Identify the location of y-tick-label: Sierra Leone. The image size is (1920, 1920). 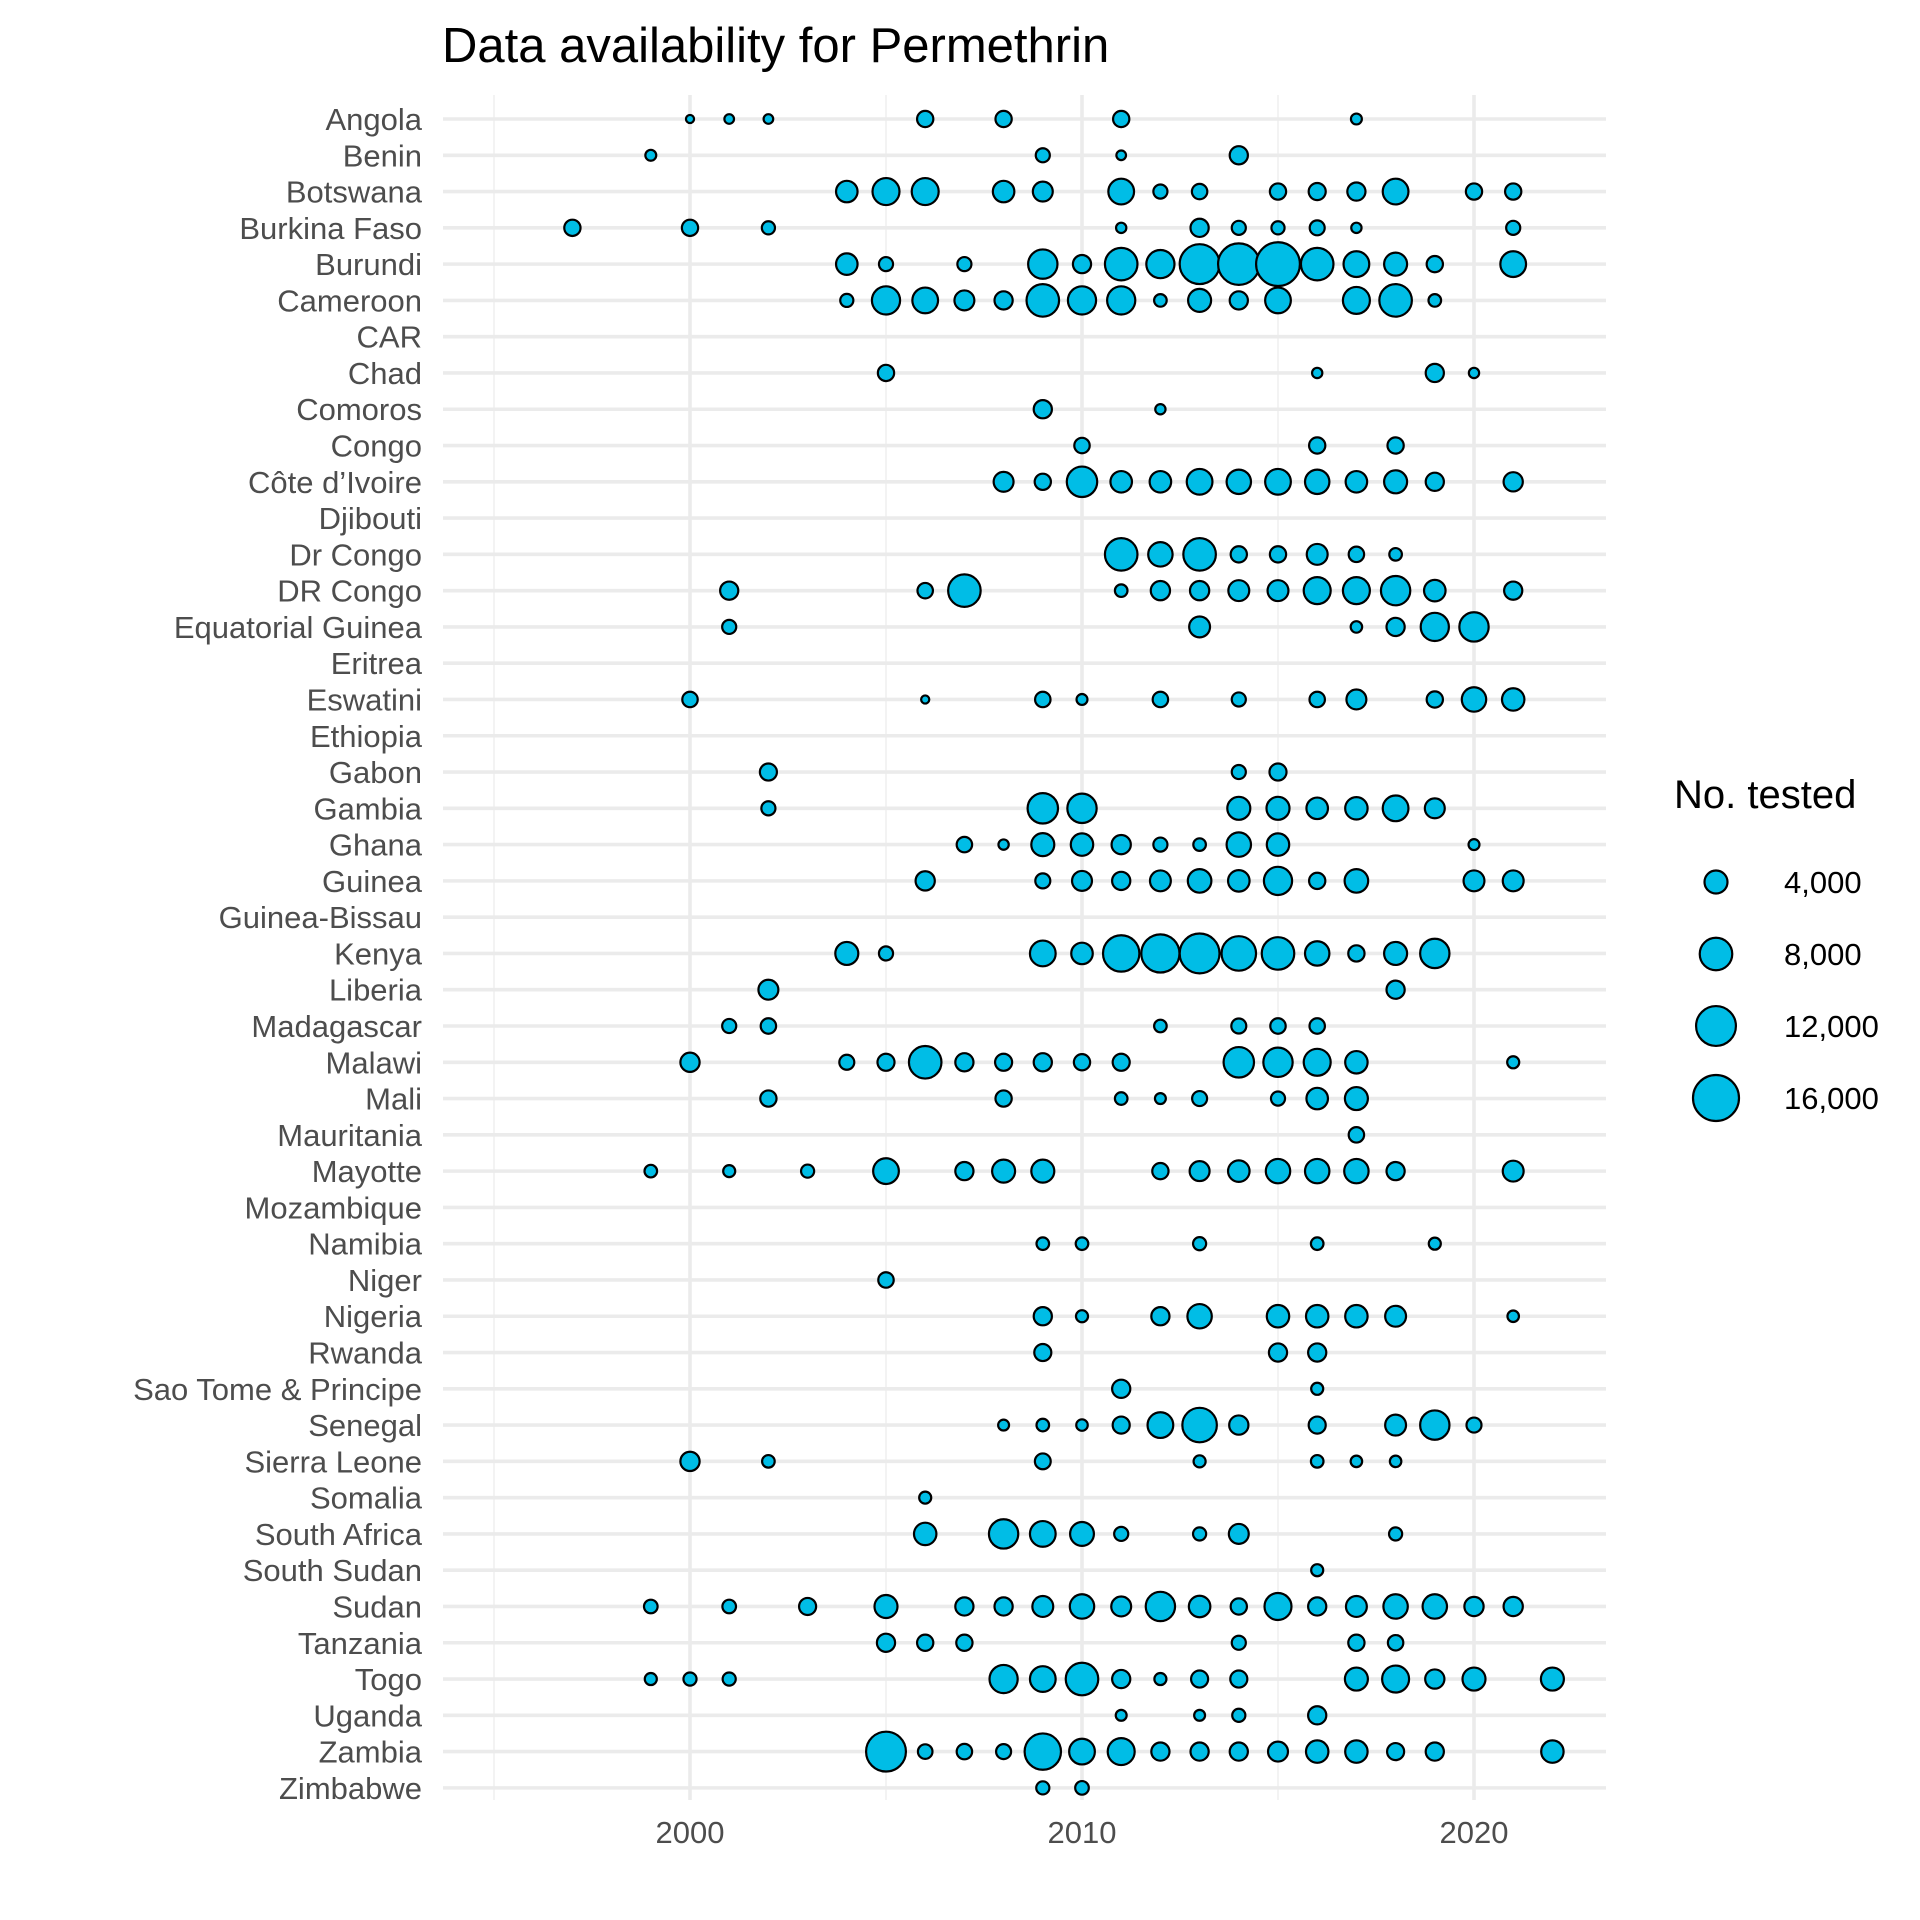
(333, 1461).